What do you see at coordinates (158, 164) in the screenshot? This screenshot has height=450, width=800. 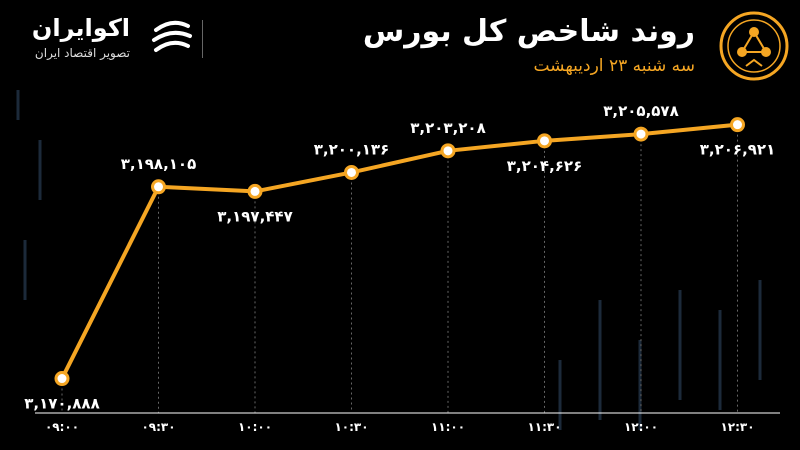 I see `data-label: ۳,۱۹۸,۱۰۵` at bounding box center [158, 164].